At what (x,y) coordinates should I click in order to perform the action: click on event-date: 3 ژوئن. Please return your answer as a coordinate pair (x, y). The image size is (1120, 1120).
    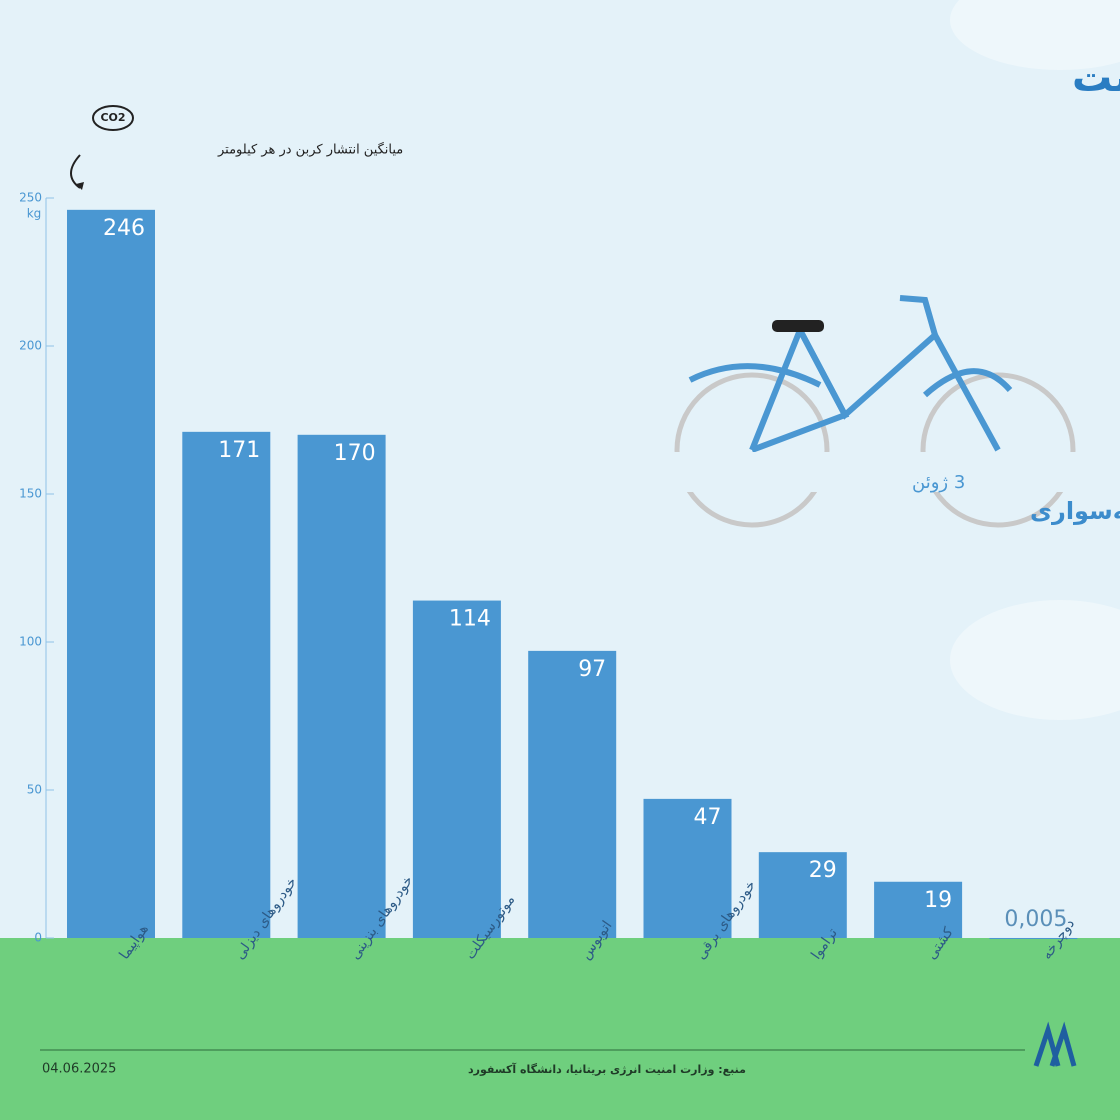
    Looking at the image, I should click on (938, 482).